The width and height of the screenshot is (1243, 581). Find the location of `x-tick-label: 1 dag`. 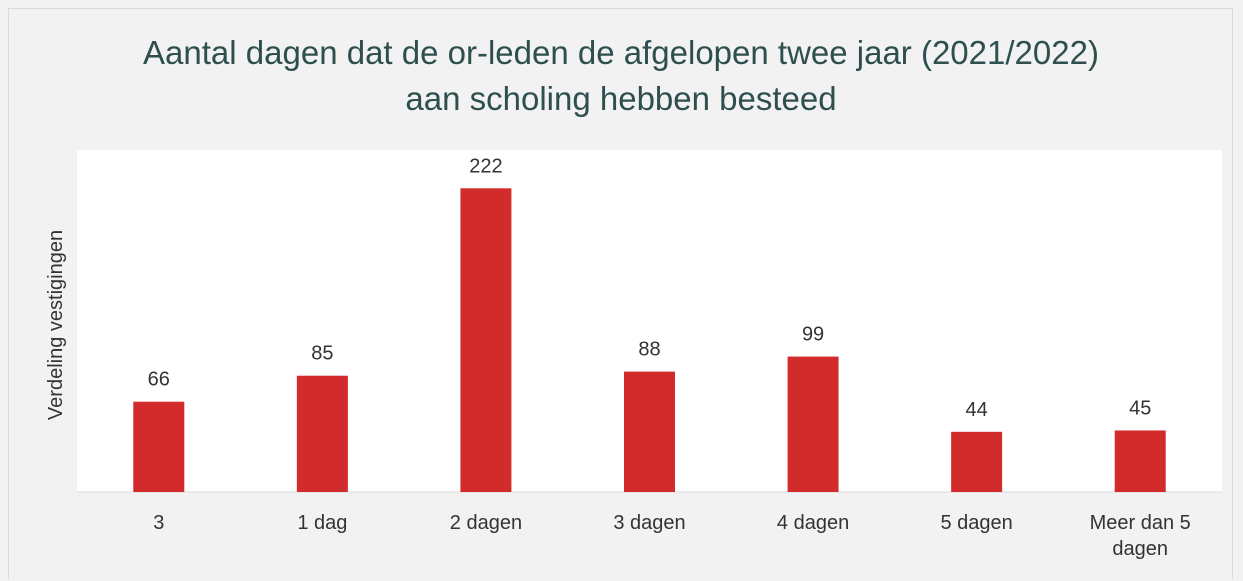

x-tick-label: 1 dag is located at coordinates (322, 523).